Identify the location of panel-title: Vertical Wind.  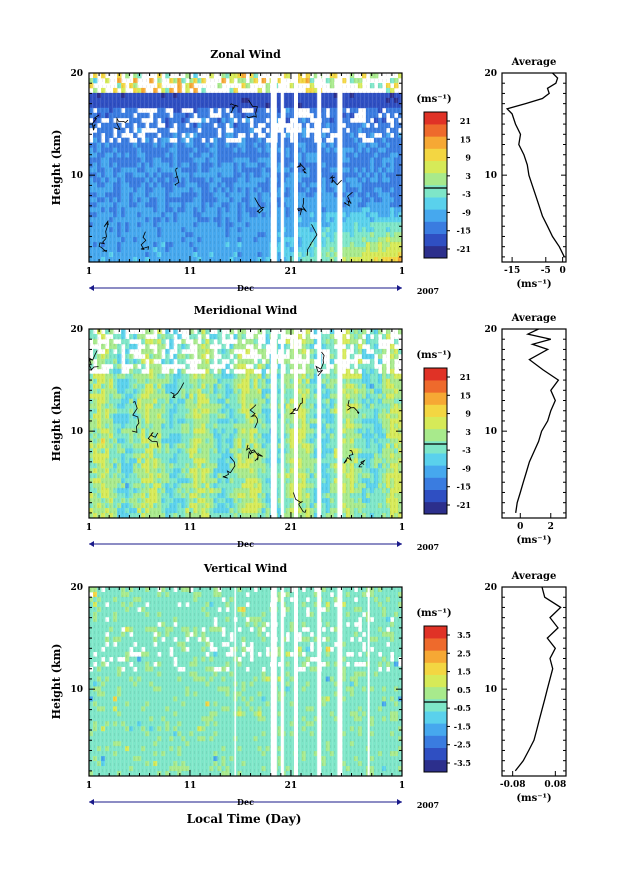
(245, 568).